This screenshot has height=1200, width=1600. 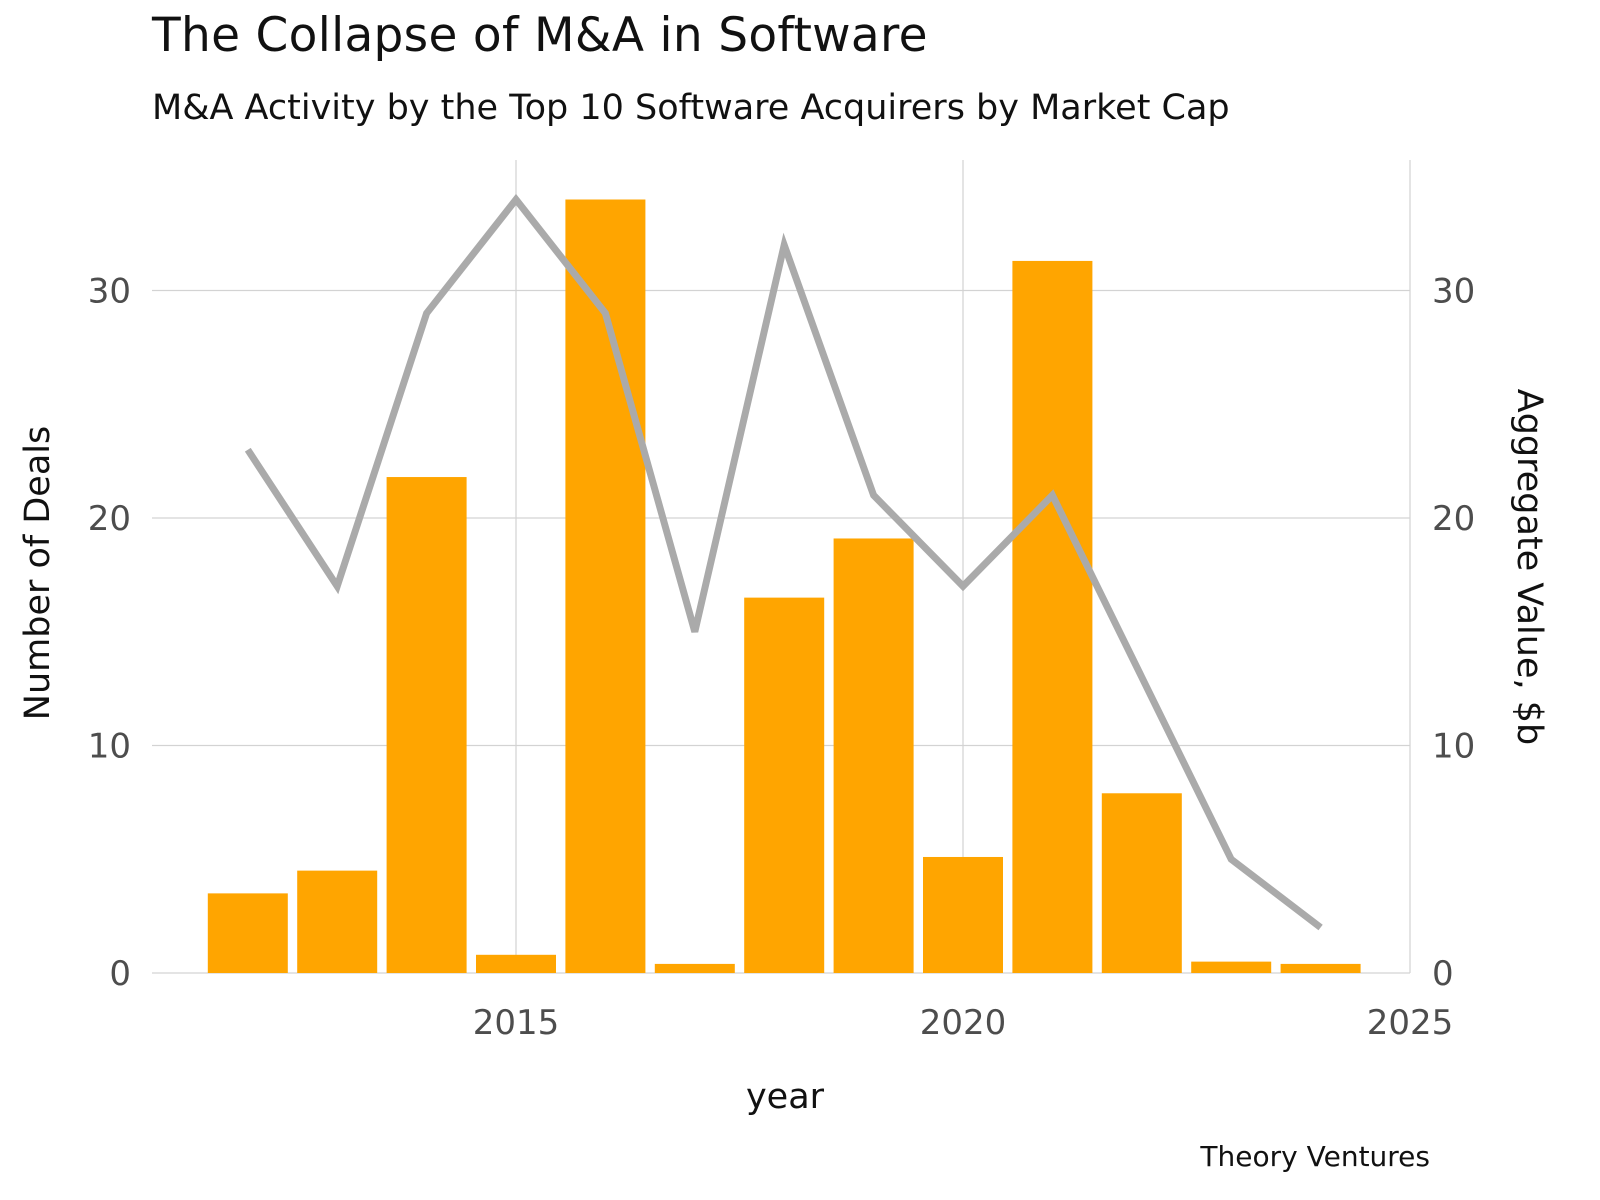 What do you see at coordinates (784, 785) in the screenshot?
I see `bar-2018` at bounding box center [784, 785].